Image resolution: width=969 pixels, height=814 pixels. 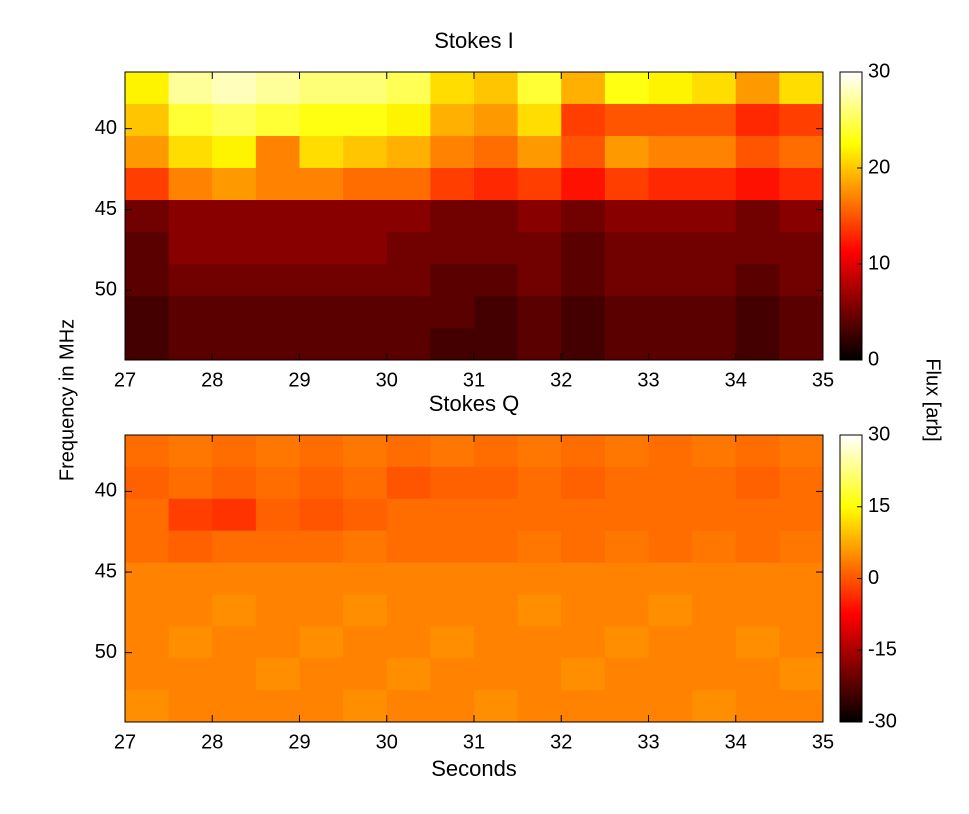 I want to click on x-tick-label: 31, so click(x=474, y=380).